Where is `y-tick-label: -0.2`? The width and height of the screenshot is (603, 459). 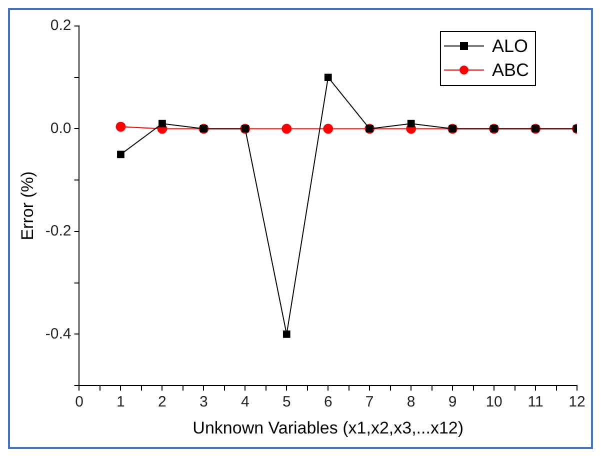
y-tick-label: -0.2 is located at coordinates (58, 231).